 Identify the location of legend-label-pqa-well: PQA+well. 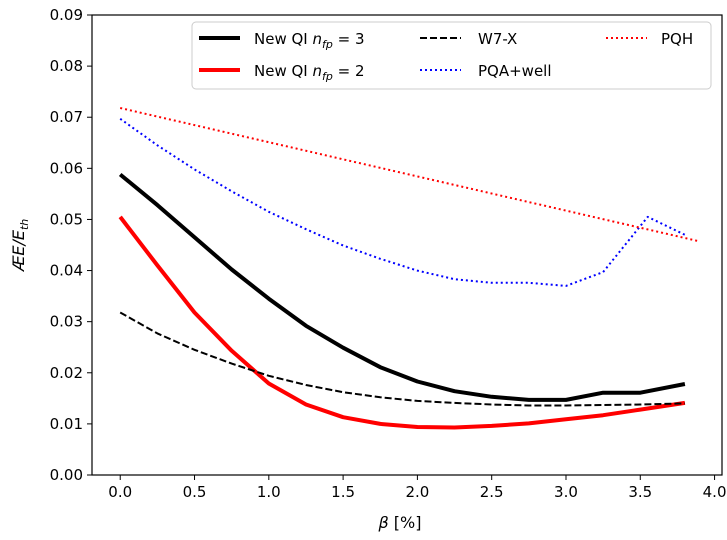
(515, 71).